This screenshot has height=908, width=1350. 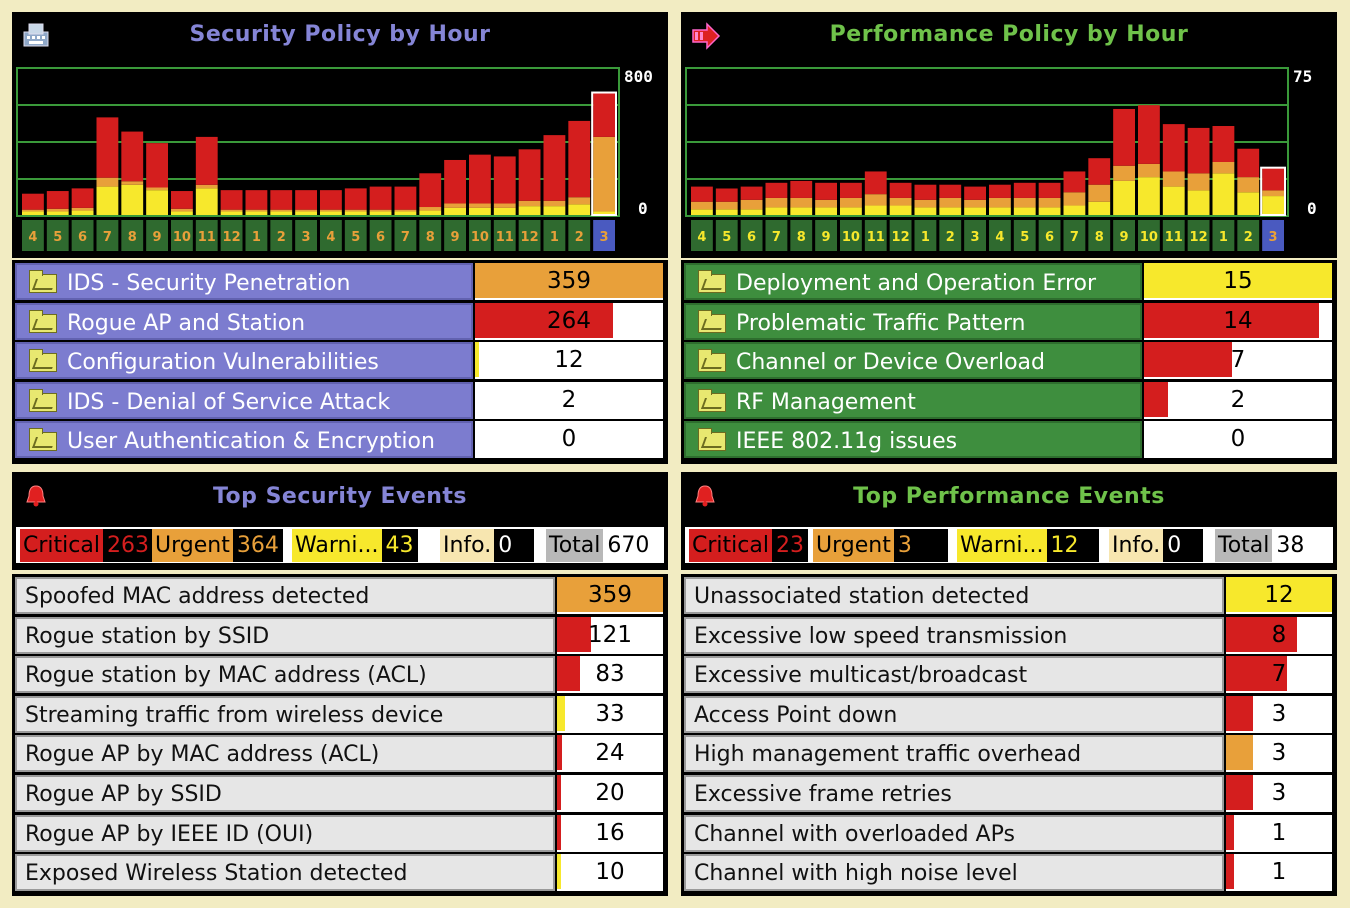 What do you see at coordinates (1008, 321) in the screenshot?
I see `category-row: Problematic Traffic Pattern 14` at bounding box center [1008, 321].